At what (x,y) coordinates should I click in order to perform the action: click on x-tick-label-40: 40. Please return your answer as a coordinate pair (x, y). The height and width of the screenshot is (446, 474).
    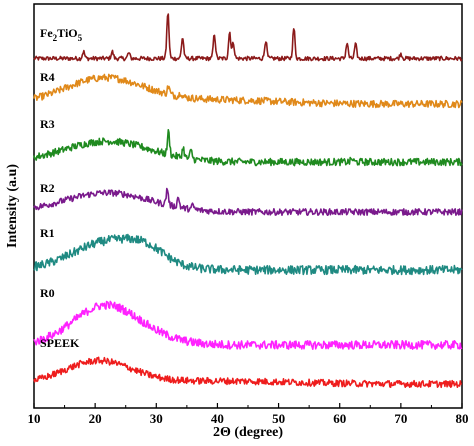
    Looking at the image, I should click on (217, 418).